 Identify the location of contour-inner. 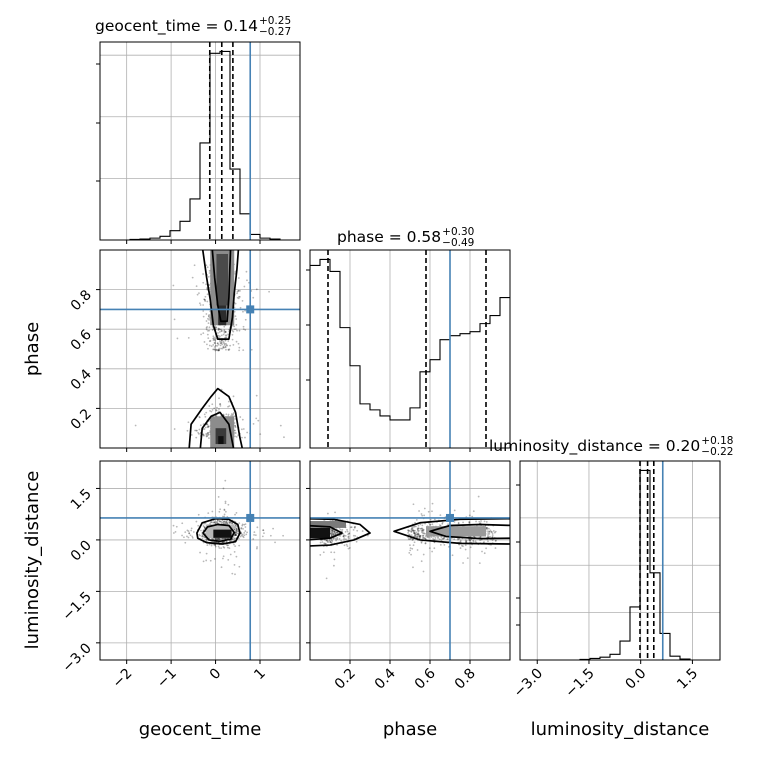
(219, 533).